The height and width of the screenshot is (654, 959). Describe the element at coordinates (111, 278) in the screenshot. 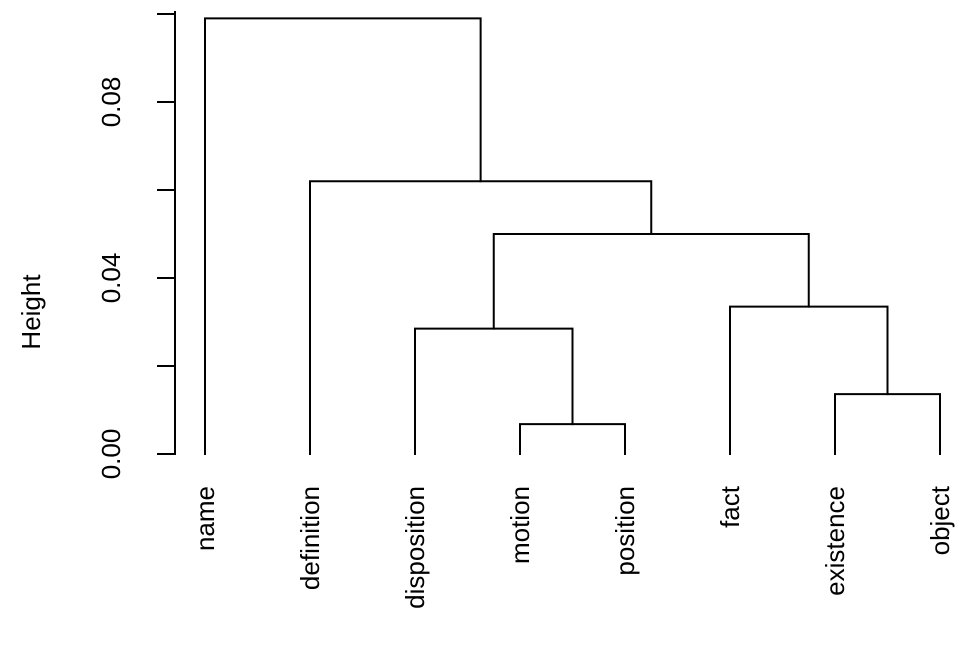

I see `y-tick-label: 0.04` at that location.